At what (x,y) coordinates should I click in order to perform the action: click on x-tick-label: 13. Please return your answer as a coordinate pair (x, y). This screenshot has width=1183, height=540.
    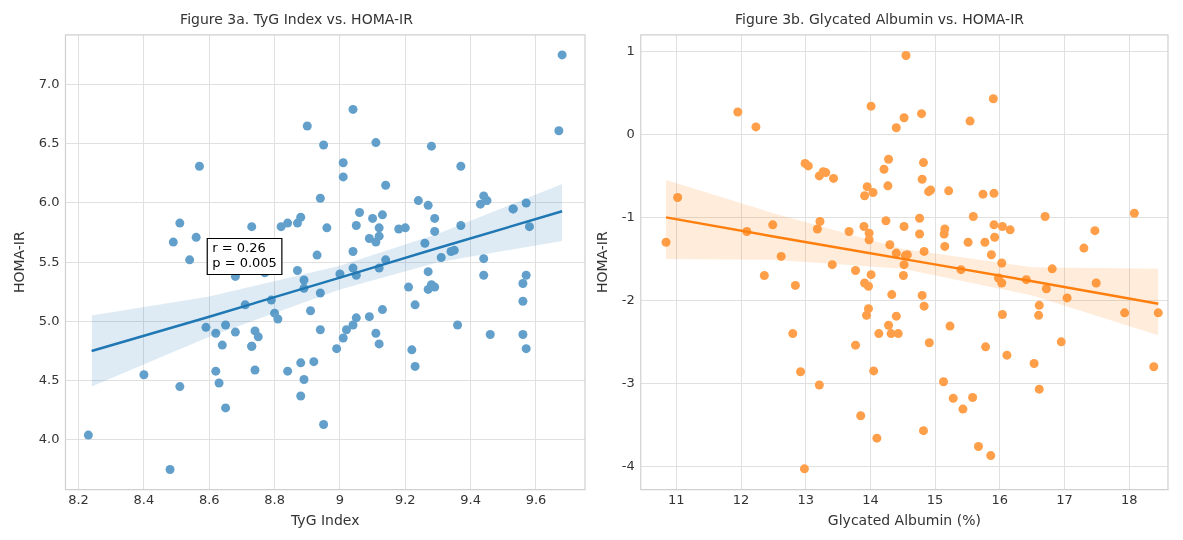
    Looking at the image, I should click on (805, 499).